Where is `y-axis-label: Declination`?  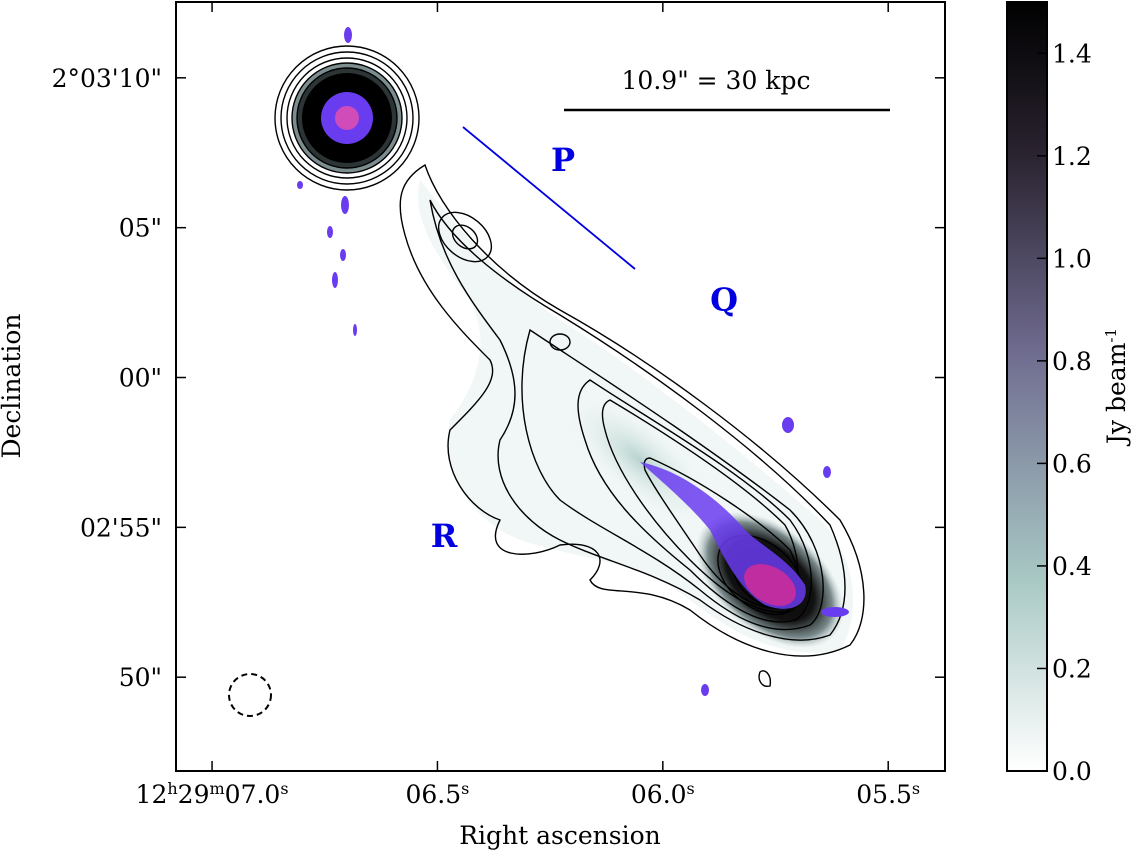 y-axis-label: Declination is located at coordinates (13, 385).